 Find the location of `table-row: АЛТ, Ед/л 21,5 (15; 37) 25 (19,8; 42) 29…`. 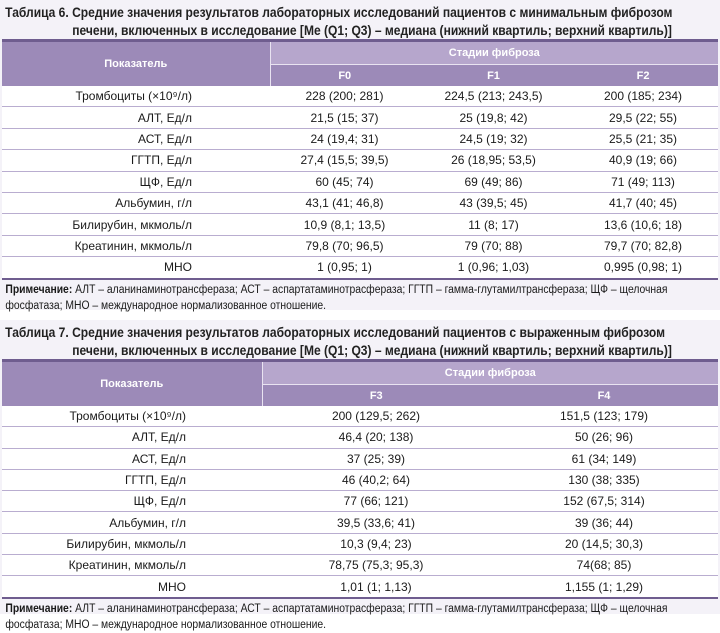

table-row: АЛТ, Ед/л 21,5 (15; 37) 25 (19,8; 42) 29… is located at coordinates (360, 117).